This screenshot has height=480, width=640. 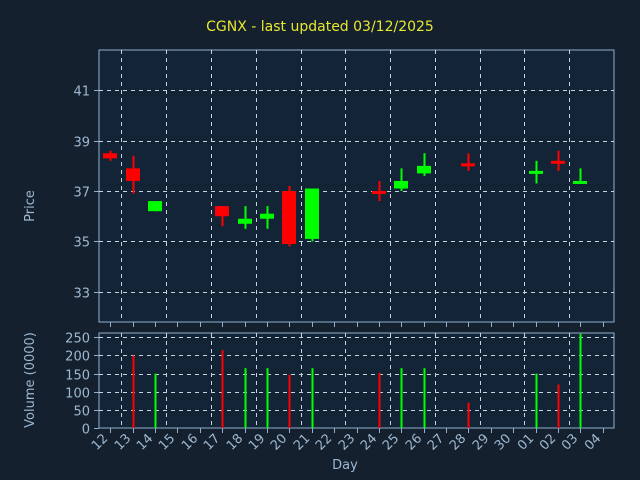 What do you see at coordinates (30, 206) in the screenshot?
I see `price-axis-label: Price` at bounding box center [30, 206].